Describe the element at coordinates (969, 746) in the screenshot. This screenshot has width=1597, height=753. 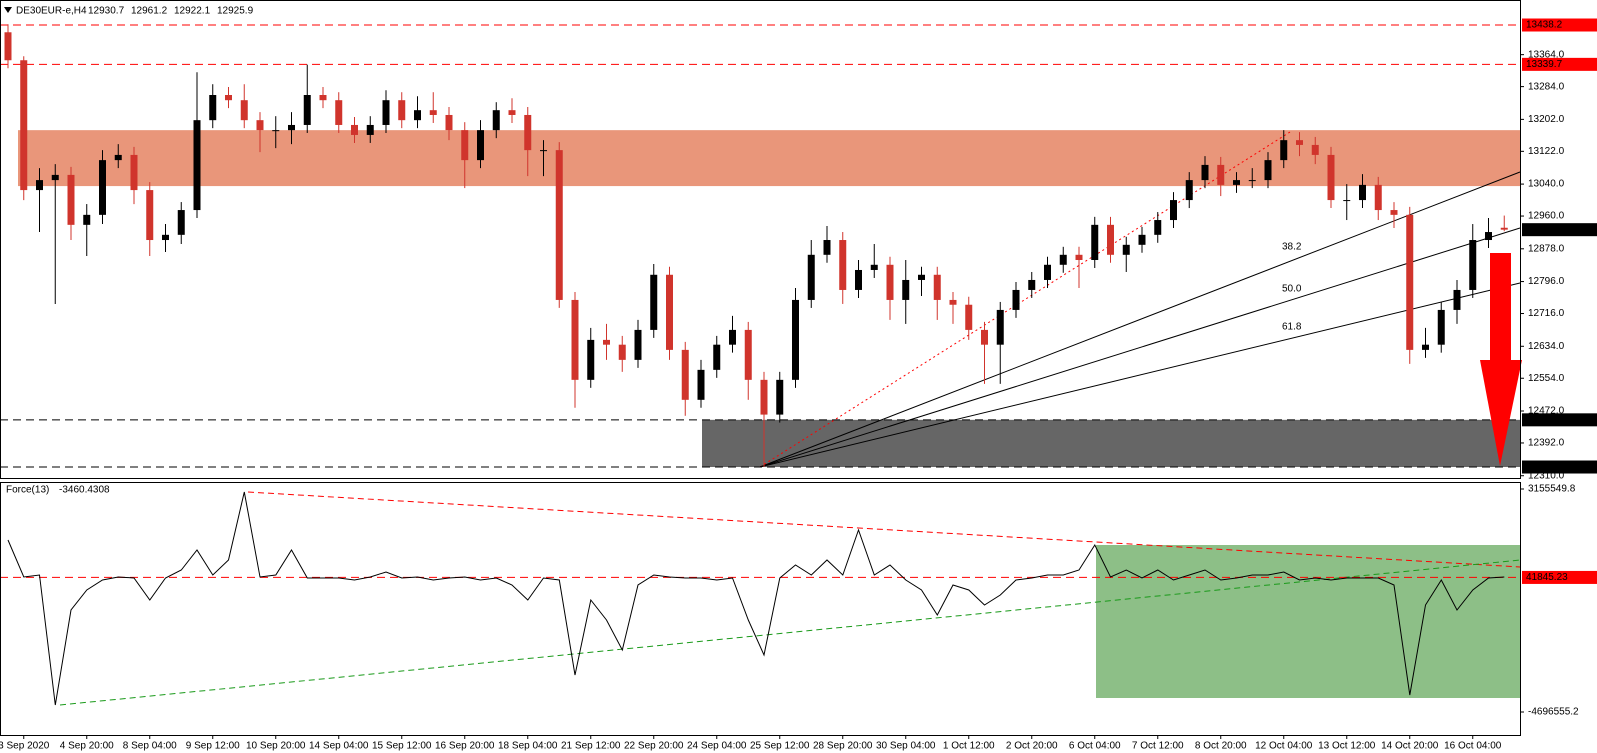
I see `x-tick-label: 1 Oct 12:00` at that location.